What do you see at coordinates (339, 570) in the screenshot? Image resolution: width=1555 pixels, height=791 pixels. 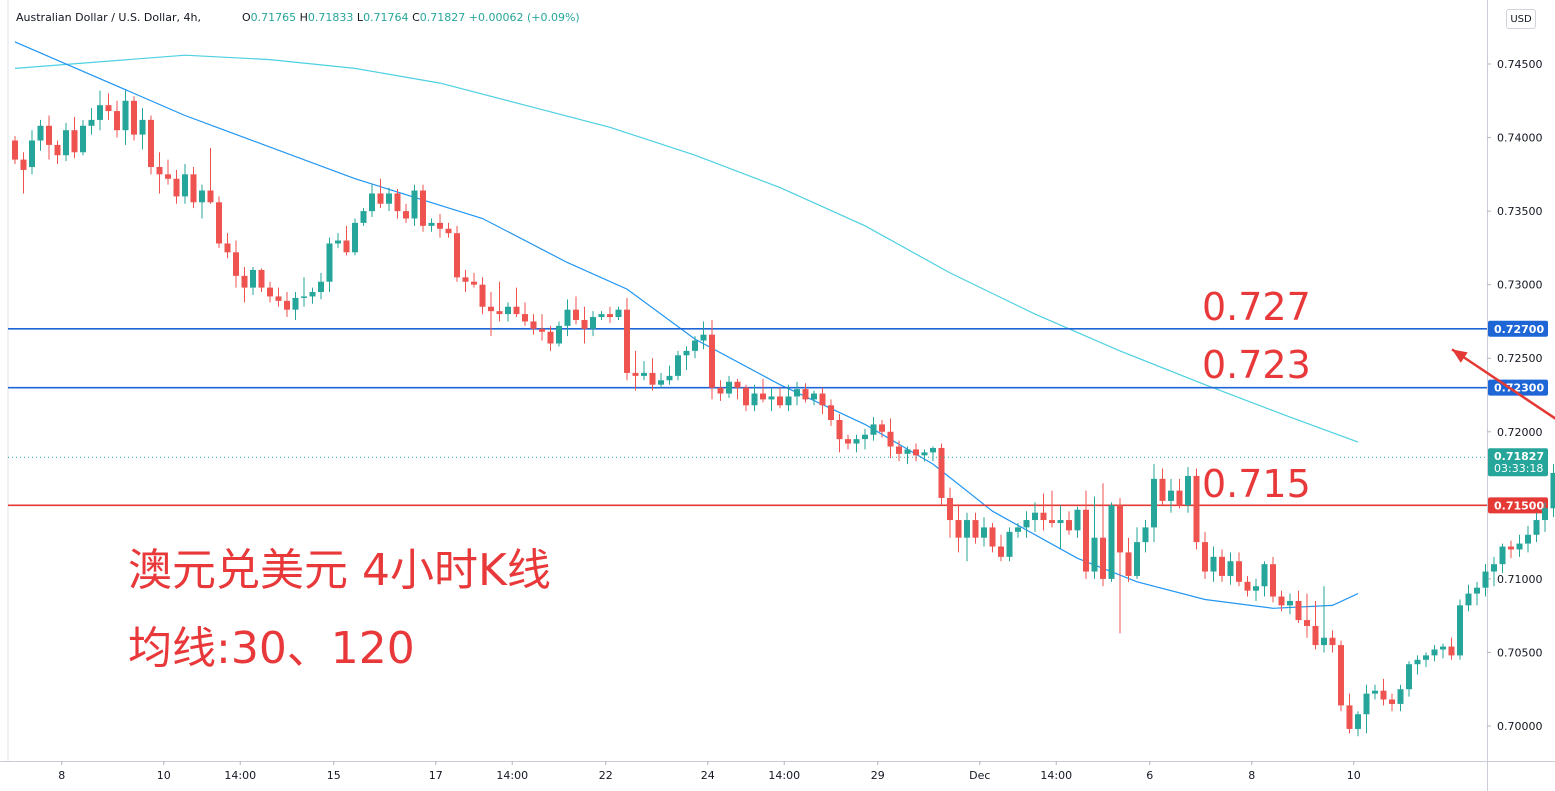 I see `annotation-title: 澳元兑美元 4小时K线` at bounding box center [339, 570].